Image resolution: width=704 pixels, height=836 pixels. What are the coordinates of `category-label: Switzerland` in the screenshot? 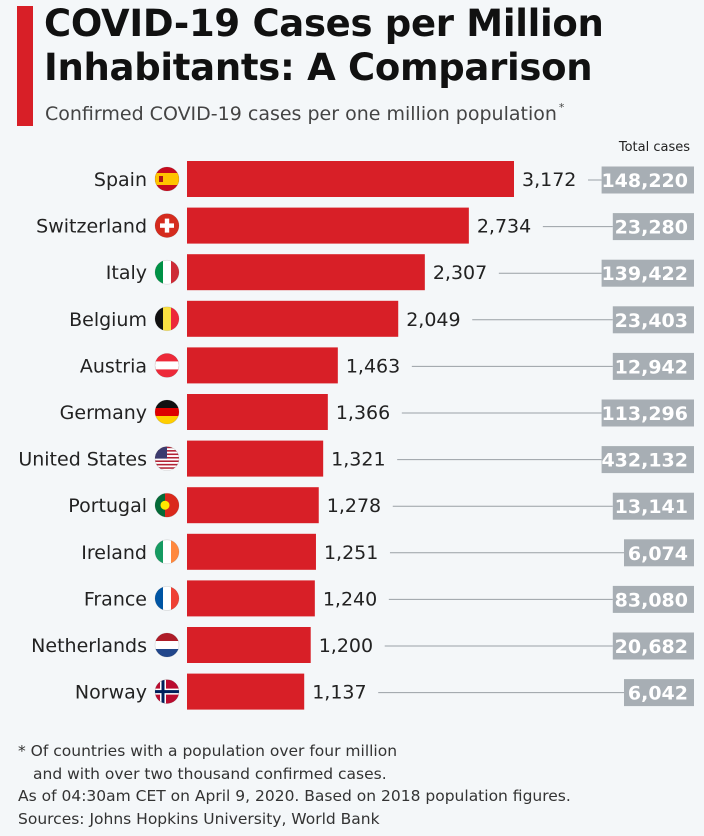 It's located at (91, 227).